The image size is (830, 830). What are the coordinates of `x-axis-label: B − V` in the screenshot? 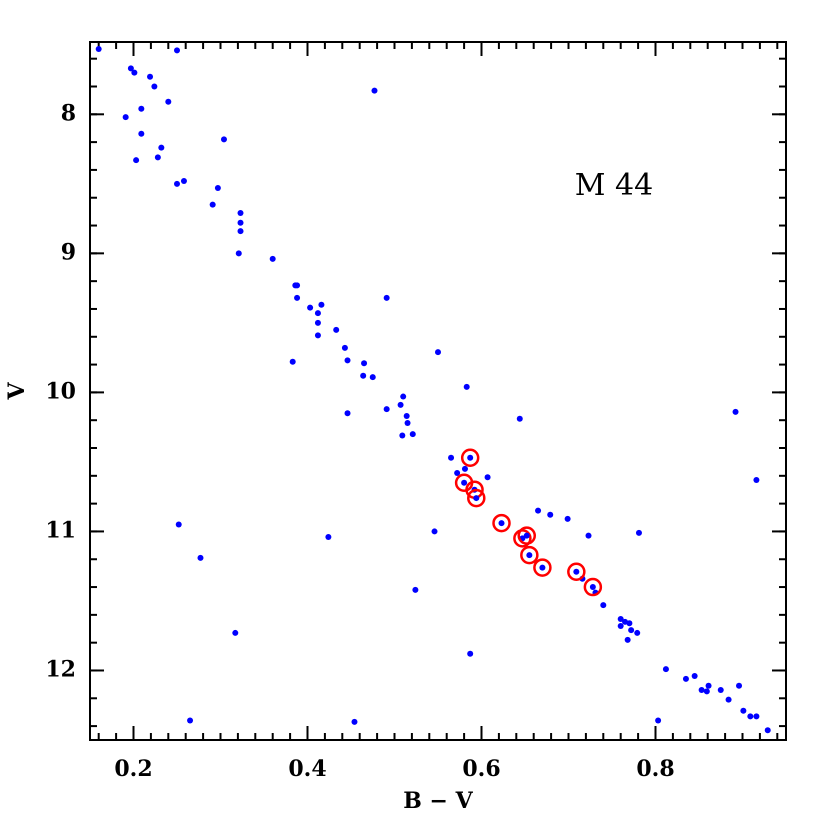 It's located at (438, 801).